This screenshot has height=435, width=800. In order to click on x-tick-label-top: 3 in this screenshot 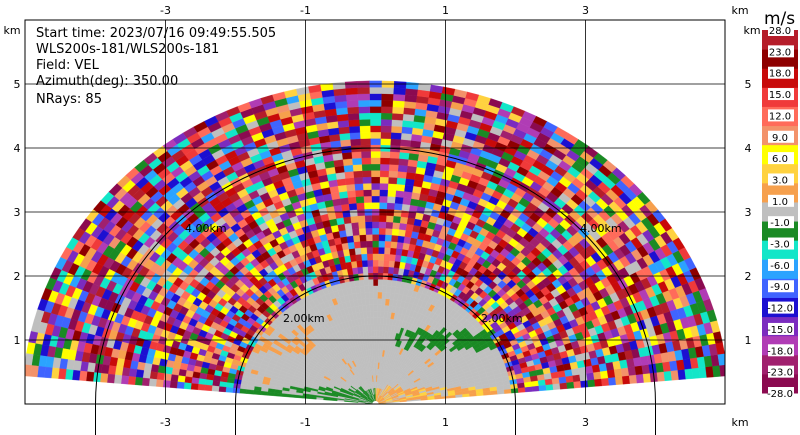, I will do `click(585, 10)`.